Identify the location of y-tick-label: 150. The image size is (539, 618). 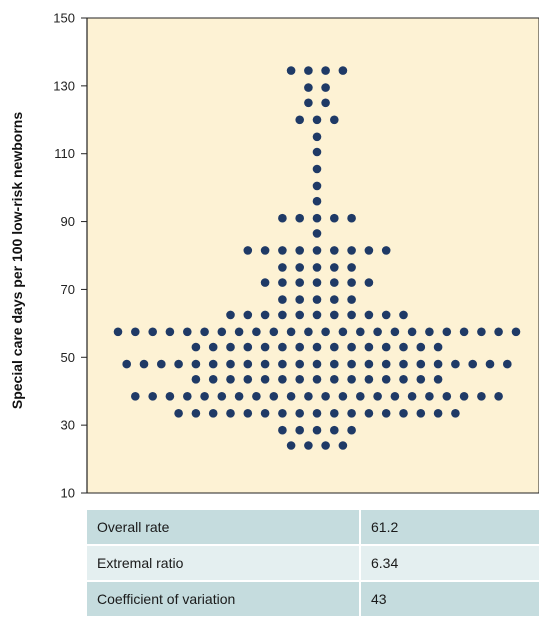
(64, 18).